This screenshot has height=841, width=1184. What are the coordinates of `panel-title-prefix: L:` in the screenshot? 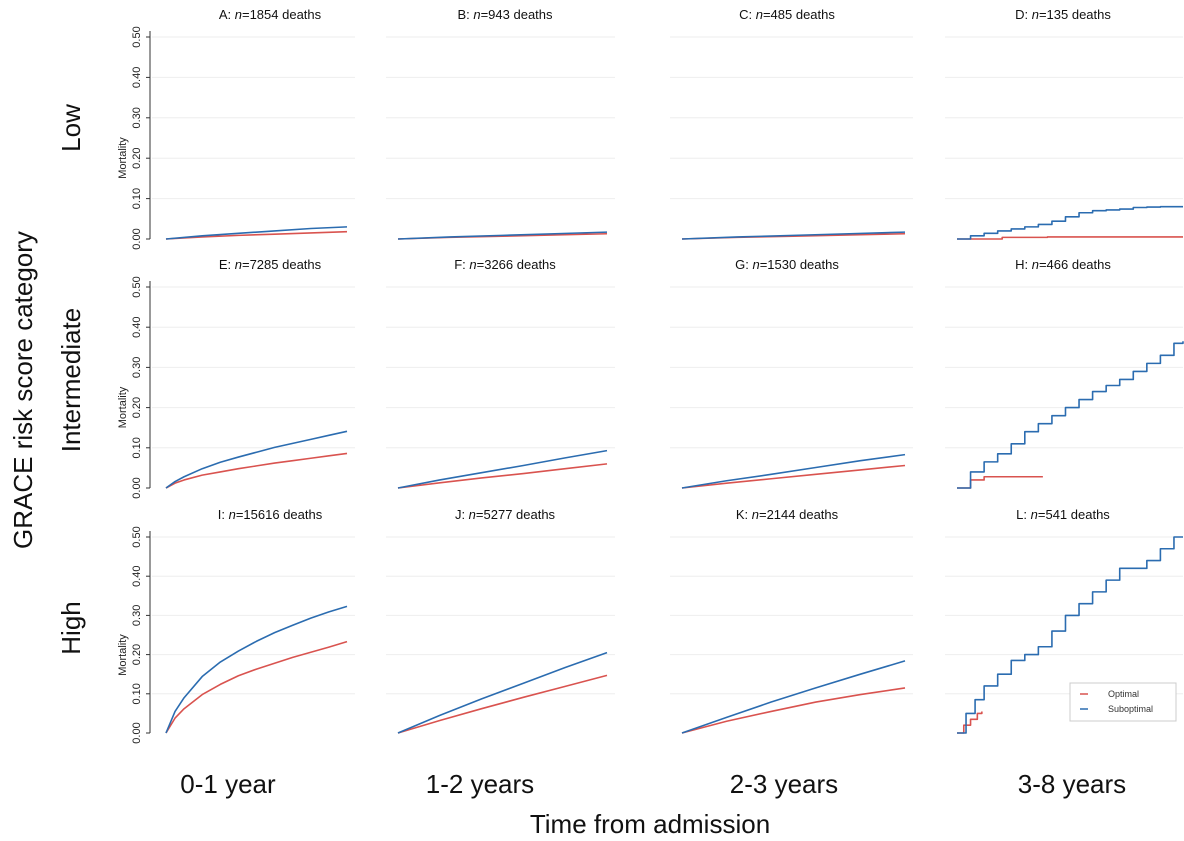 It's located at (1023, 514).